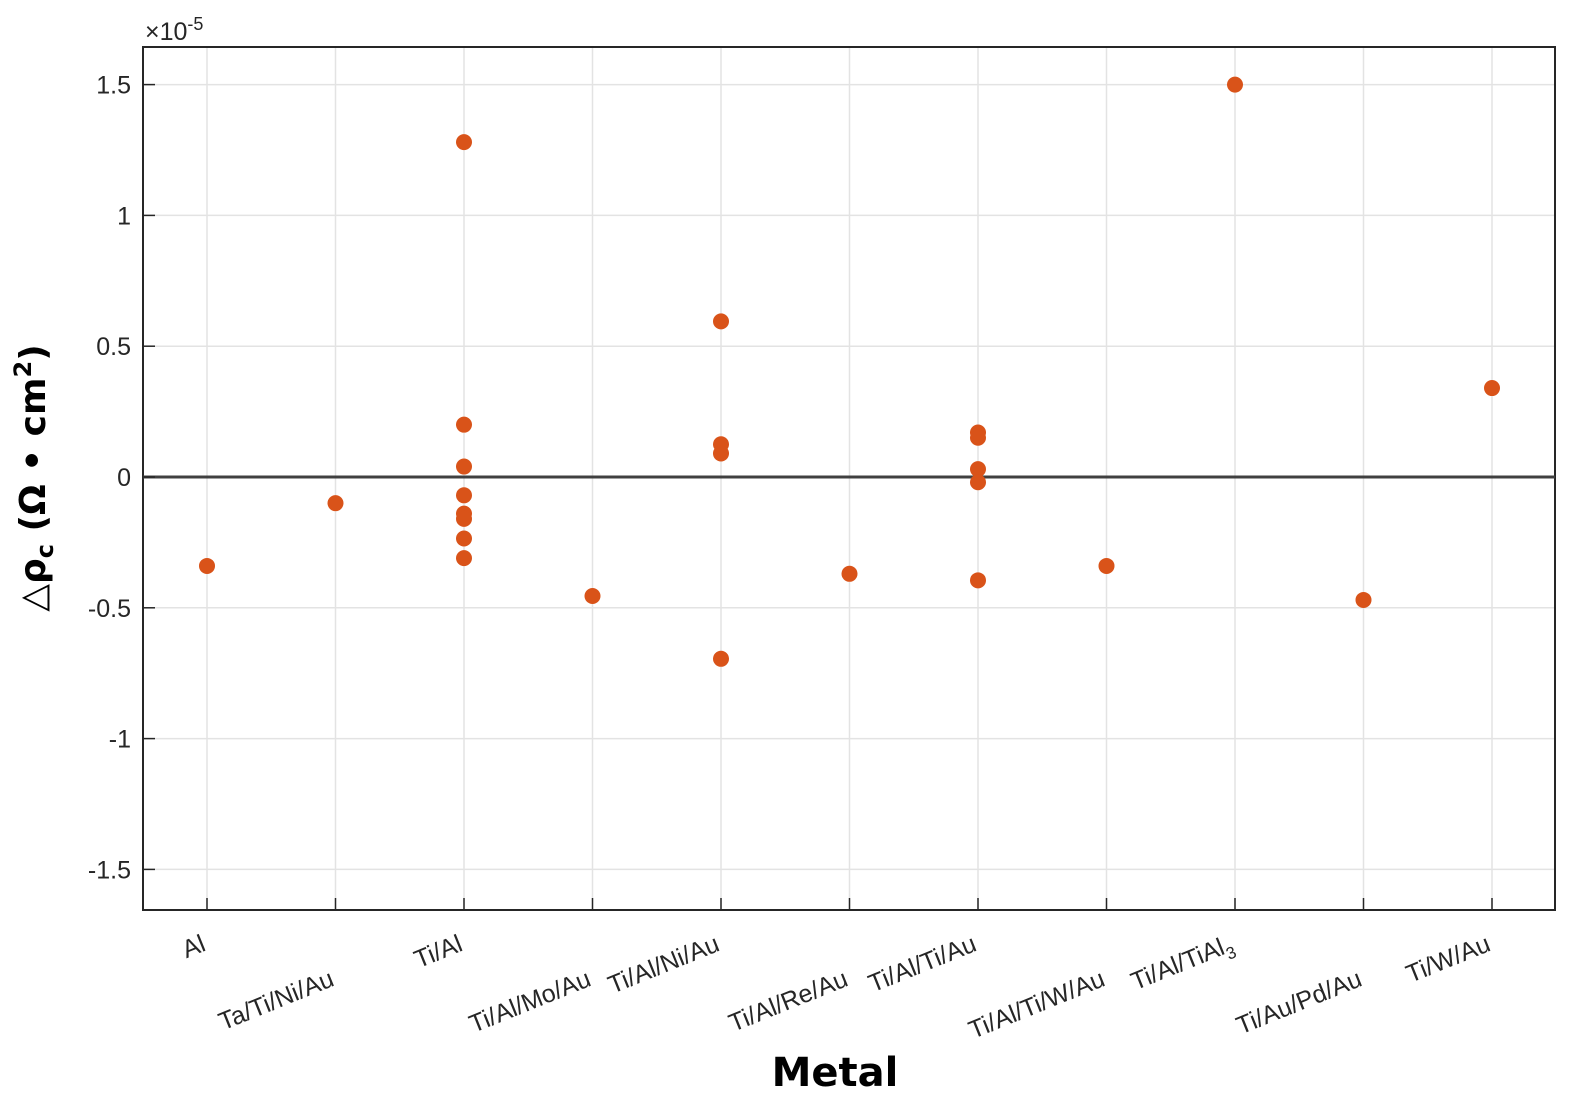  Describe the element at coordinates (109, 609) in the screenshot. I see `y-tick-label: -0.5` at that location.